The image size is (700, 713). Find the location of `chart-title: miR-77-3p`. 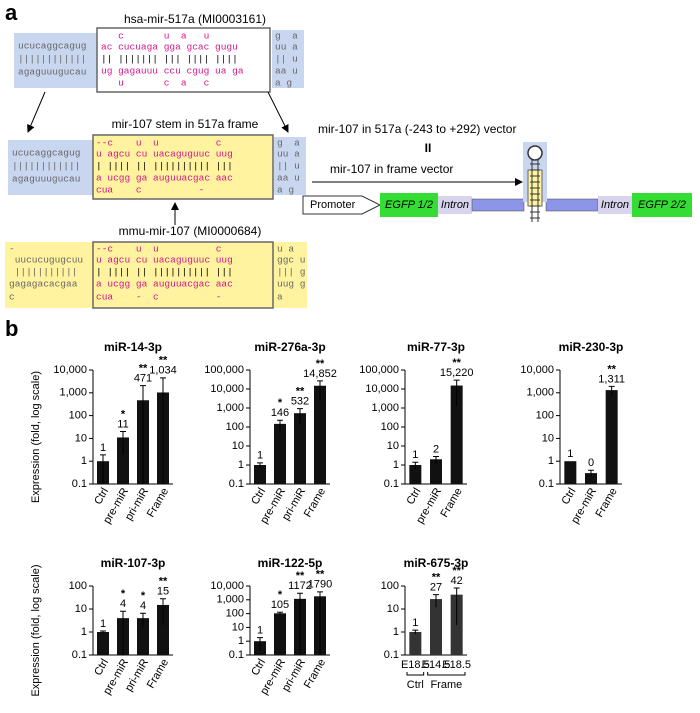

chart-title: miR-77-3p is located at coordinates (436, 347).